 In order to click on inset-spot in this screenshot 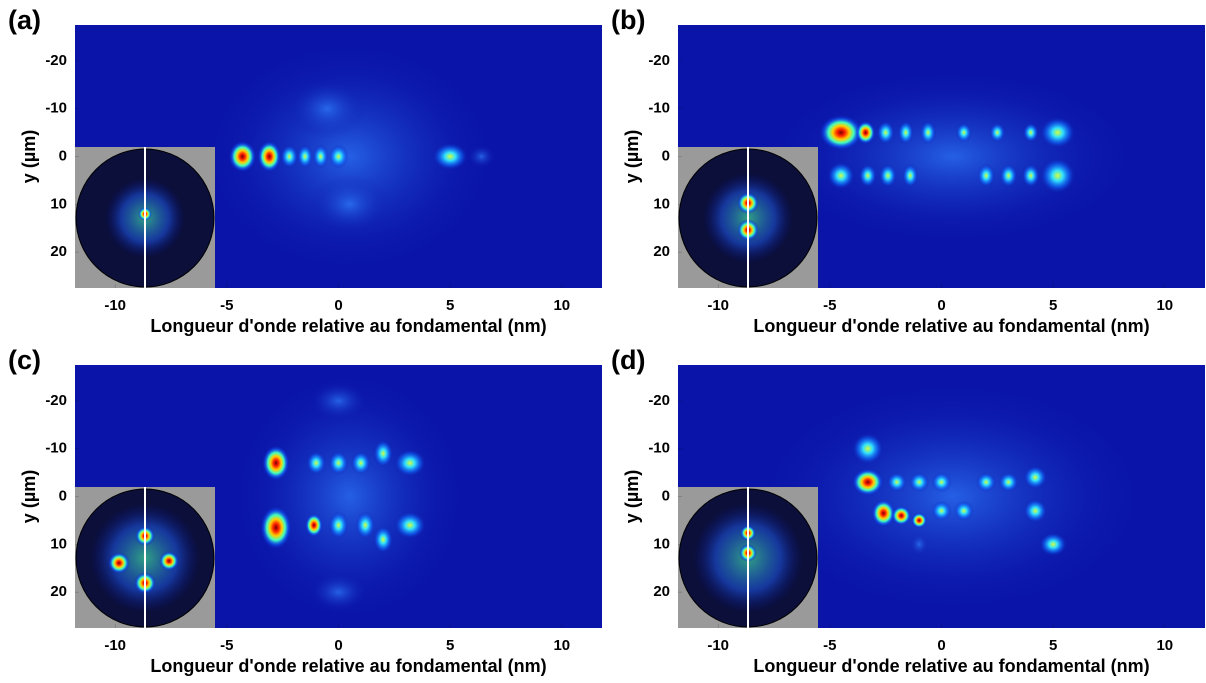, I will do `click(119, 563)`.